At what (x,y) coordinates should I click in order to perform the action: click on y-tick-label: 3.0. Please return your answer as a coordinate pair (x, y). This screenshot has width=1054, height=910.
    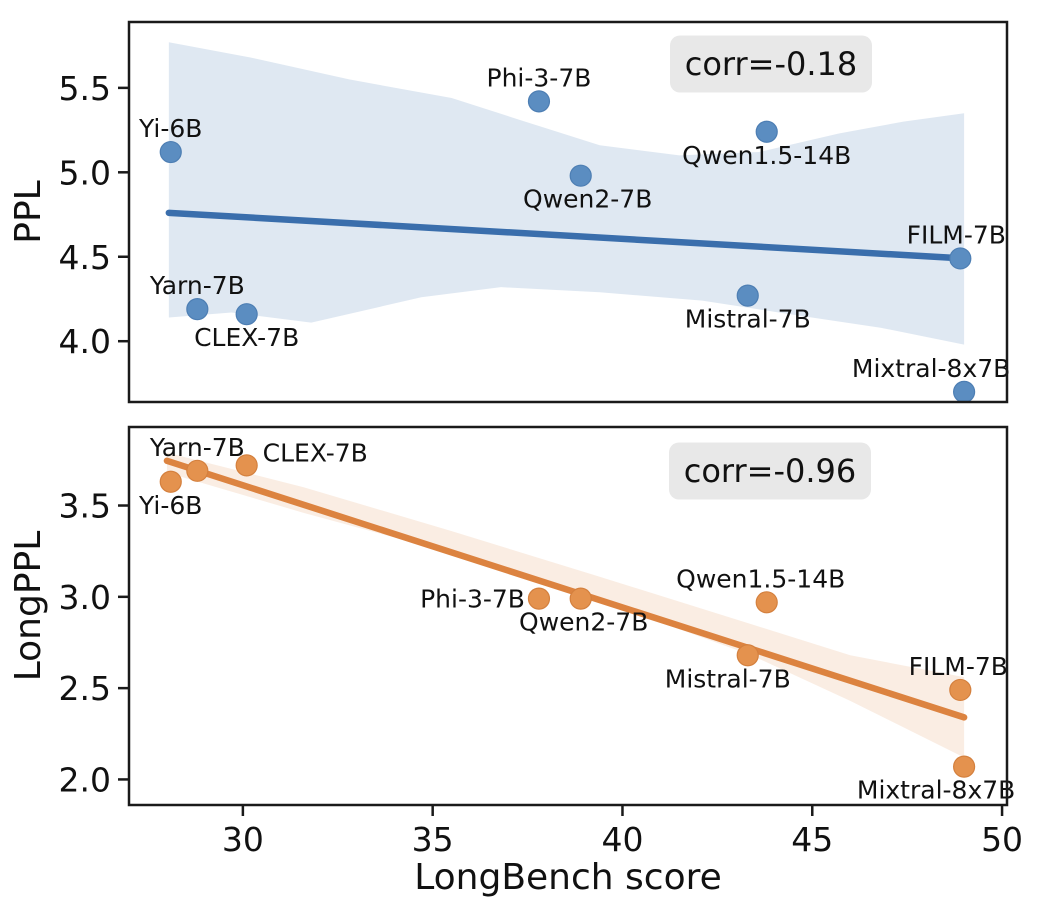
    Looking at the image, I should click on (85, 597).